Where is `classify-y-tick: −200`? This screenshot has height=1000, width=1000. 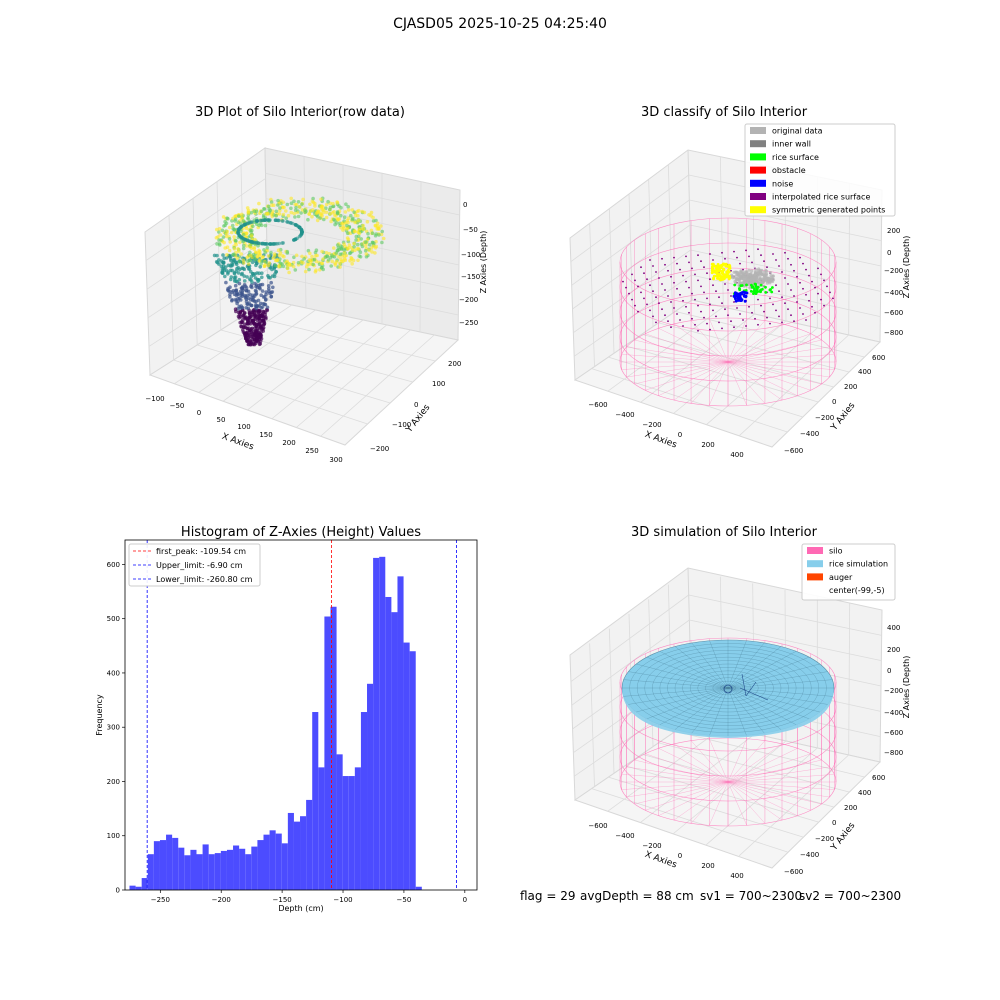 classify-y-tick: −200 is located at coordinates (824, 418).